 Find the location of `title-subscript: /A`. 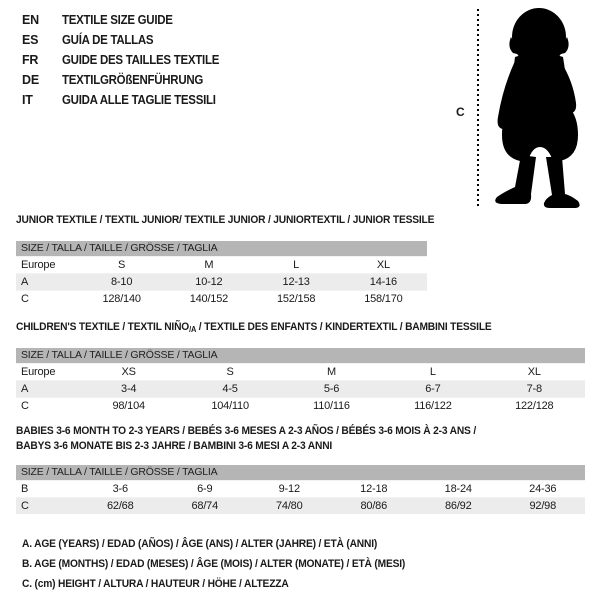

title-subscript: /A is located at coordinates (193, 329).